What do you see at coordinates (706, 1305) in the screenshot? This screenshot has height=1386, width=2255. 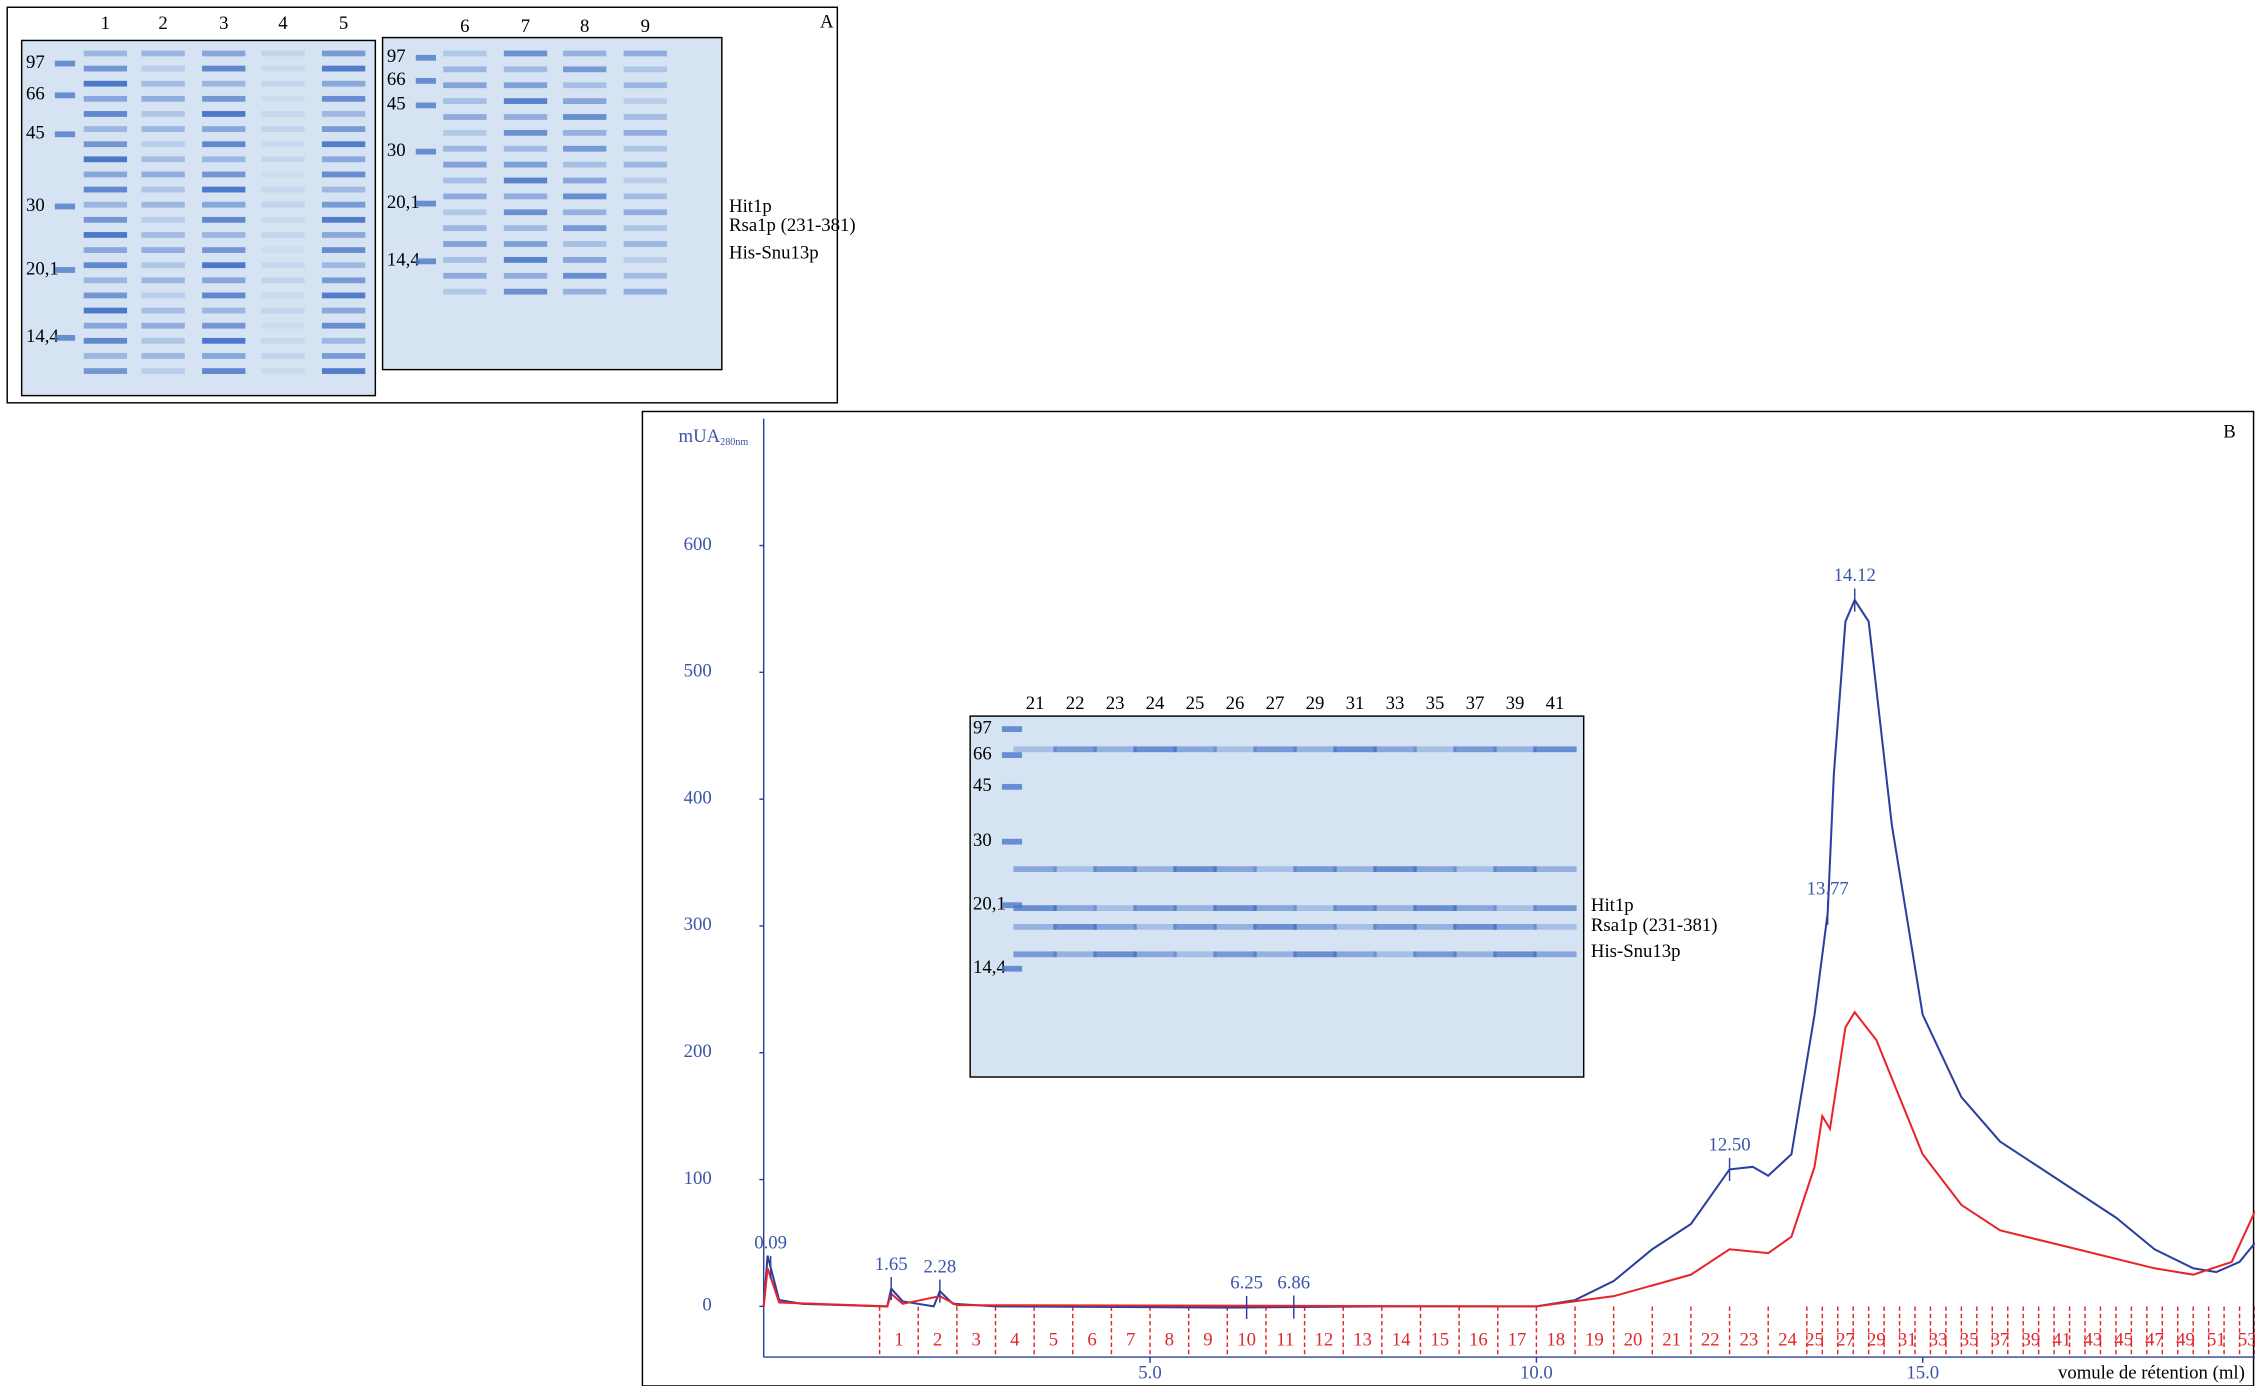 I see `y-tick-label: 0` at bounding box center [706, 1305].